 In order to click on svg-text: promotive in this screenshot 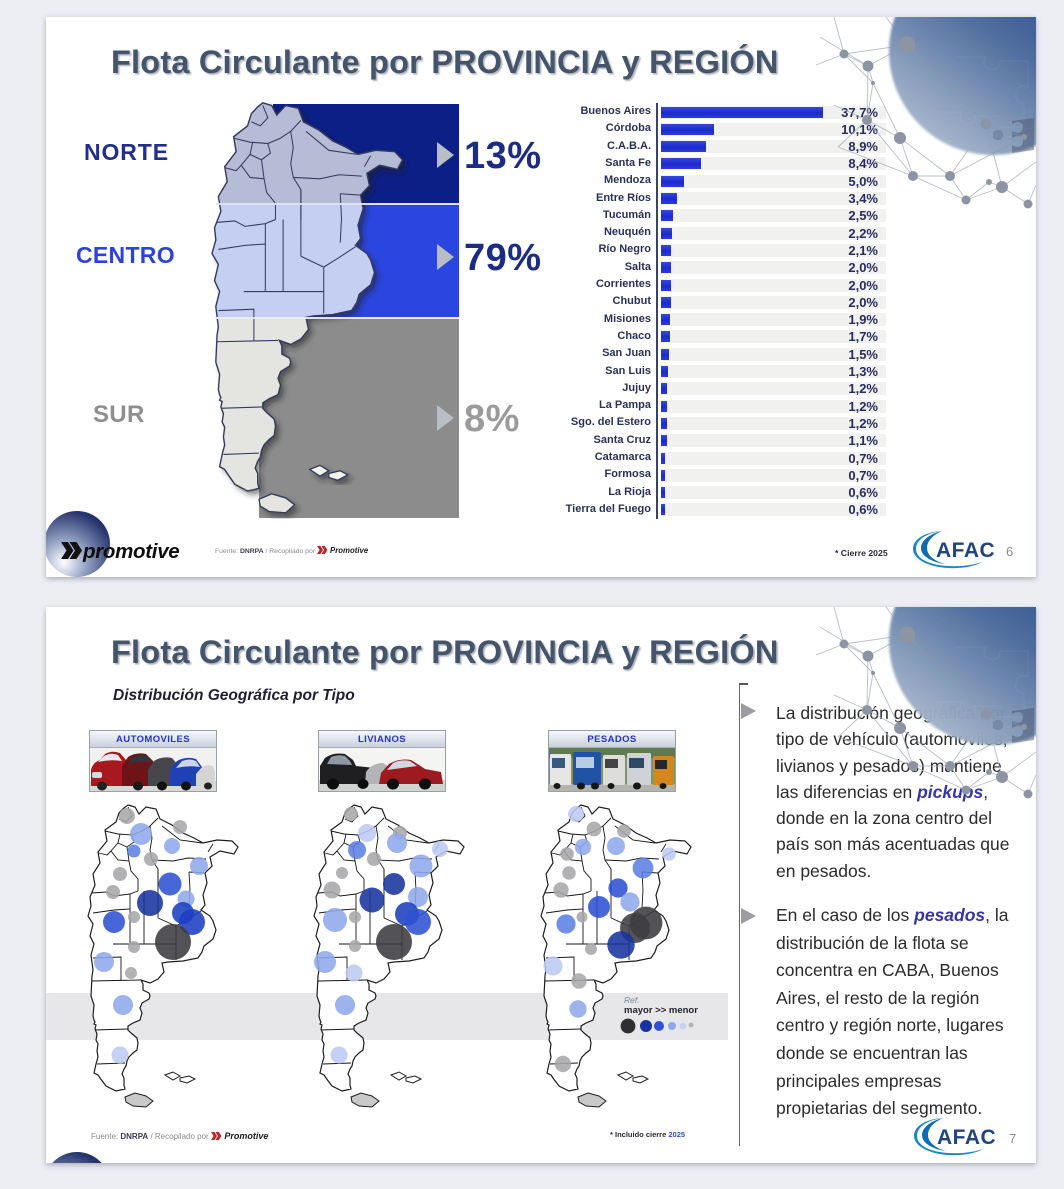, I will do `click(130, 551)`.